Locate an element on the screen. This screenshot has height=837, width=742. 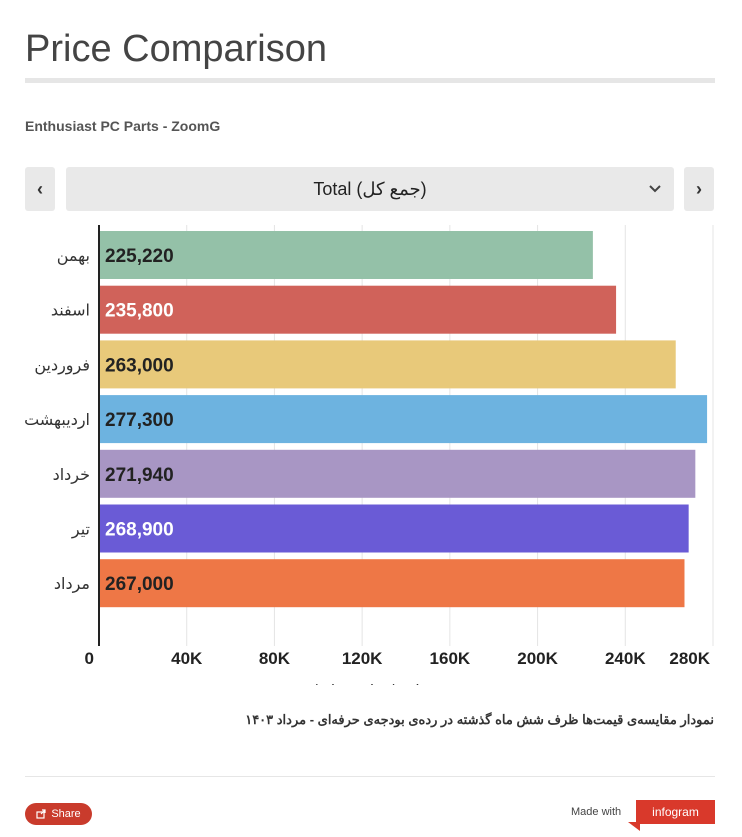
chart-subtitle: Enthusiast PC Parts - ZoomG is located at coordinates (123, 126).